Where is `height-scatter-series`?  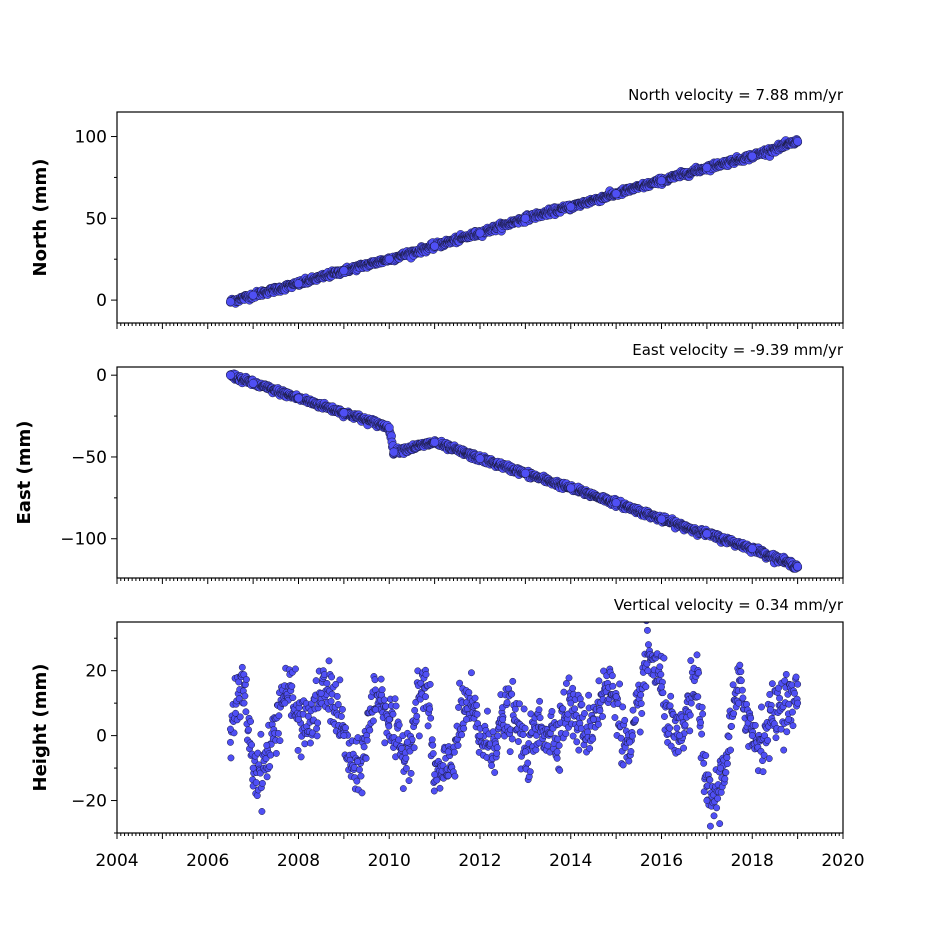
height-scatter-series is located at coordinates (514, 726).